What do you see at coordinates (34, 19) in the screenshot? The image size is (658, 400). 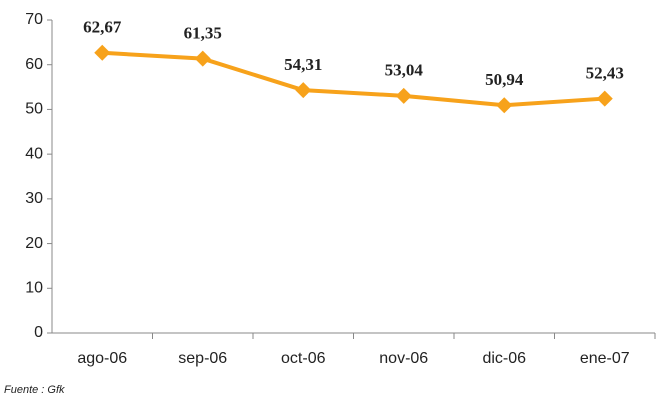 I see `y-tick-label: 70` at bounding box center [34, 19].